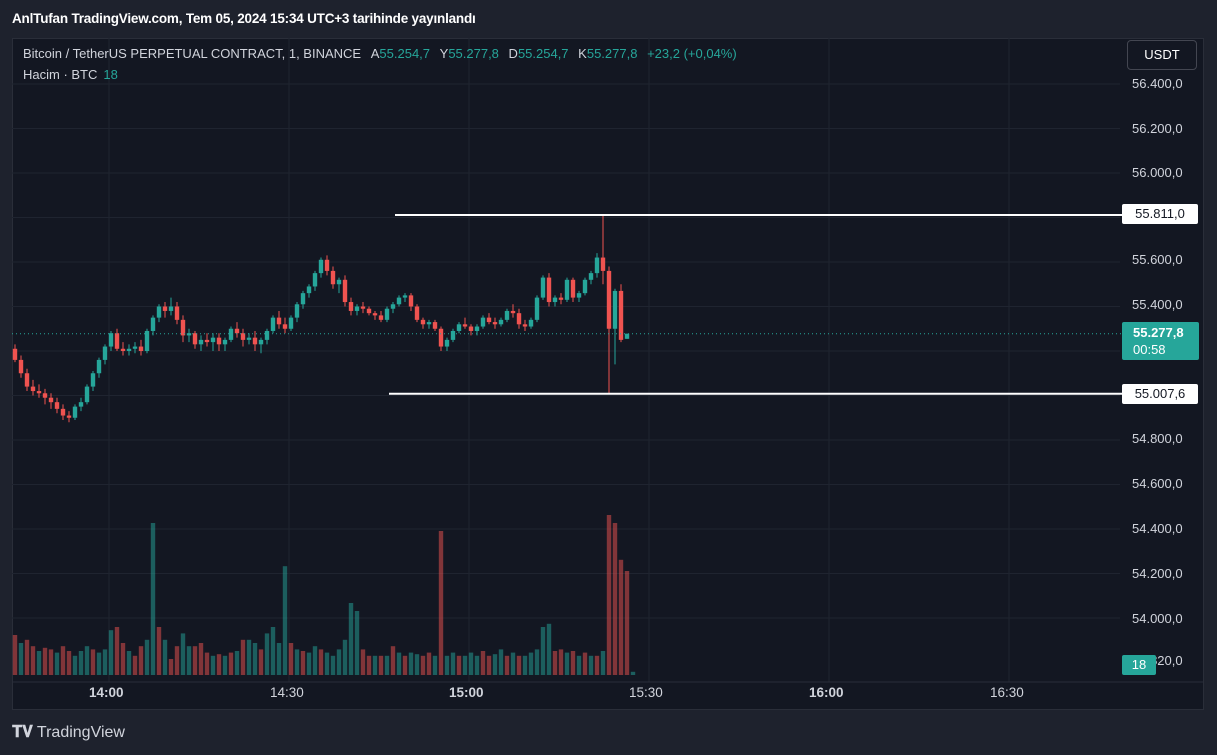 The width and height of the screenshot is (1217, 755). Describe the element at coordinates (110, 74) in the screenshot. I see `volume-value: 18` at that location.